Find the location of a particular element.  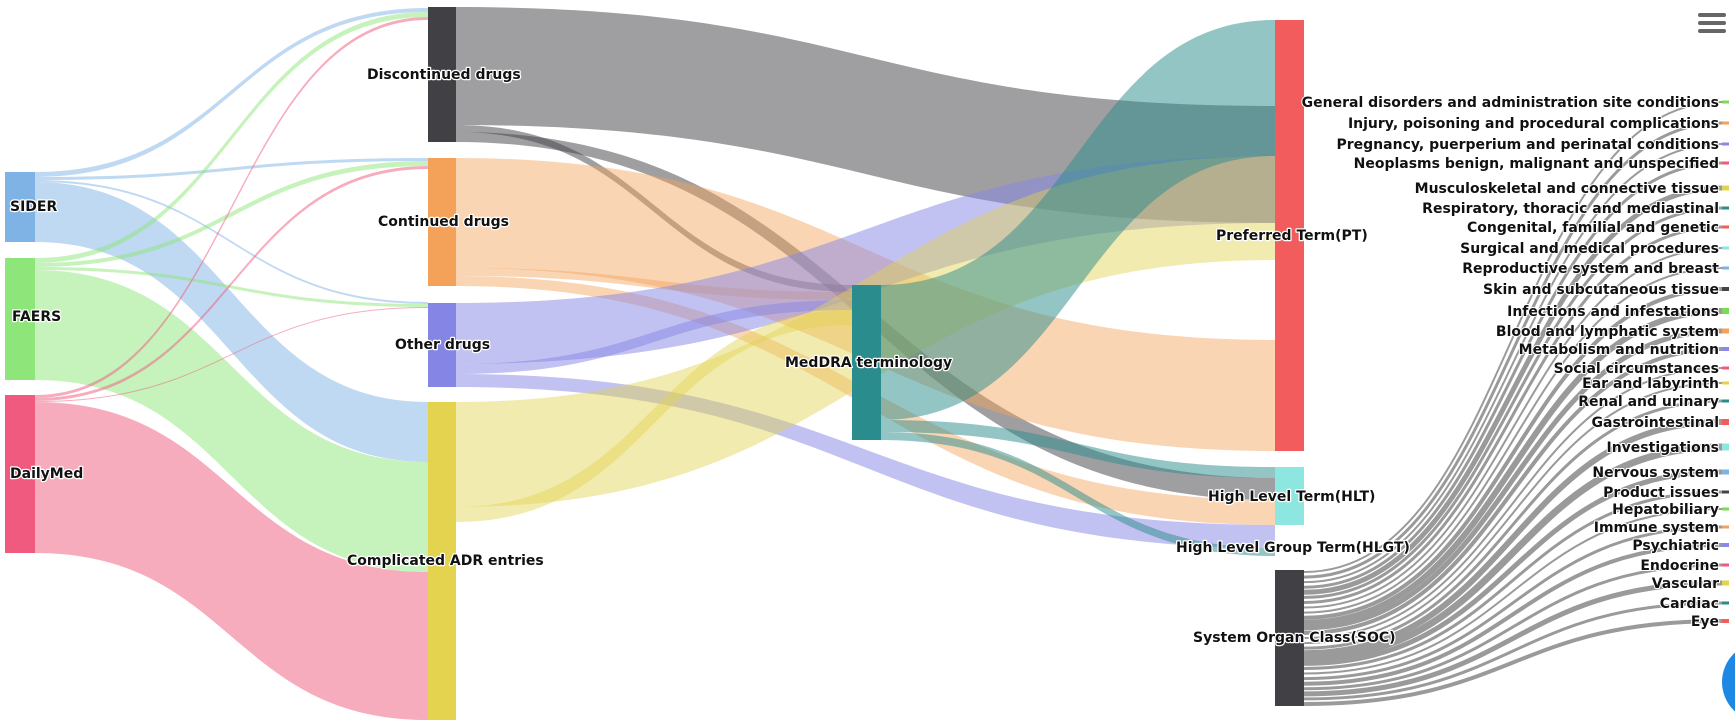

link-faers-continued is located at coordinates (231, 214).